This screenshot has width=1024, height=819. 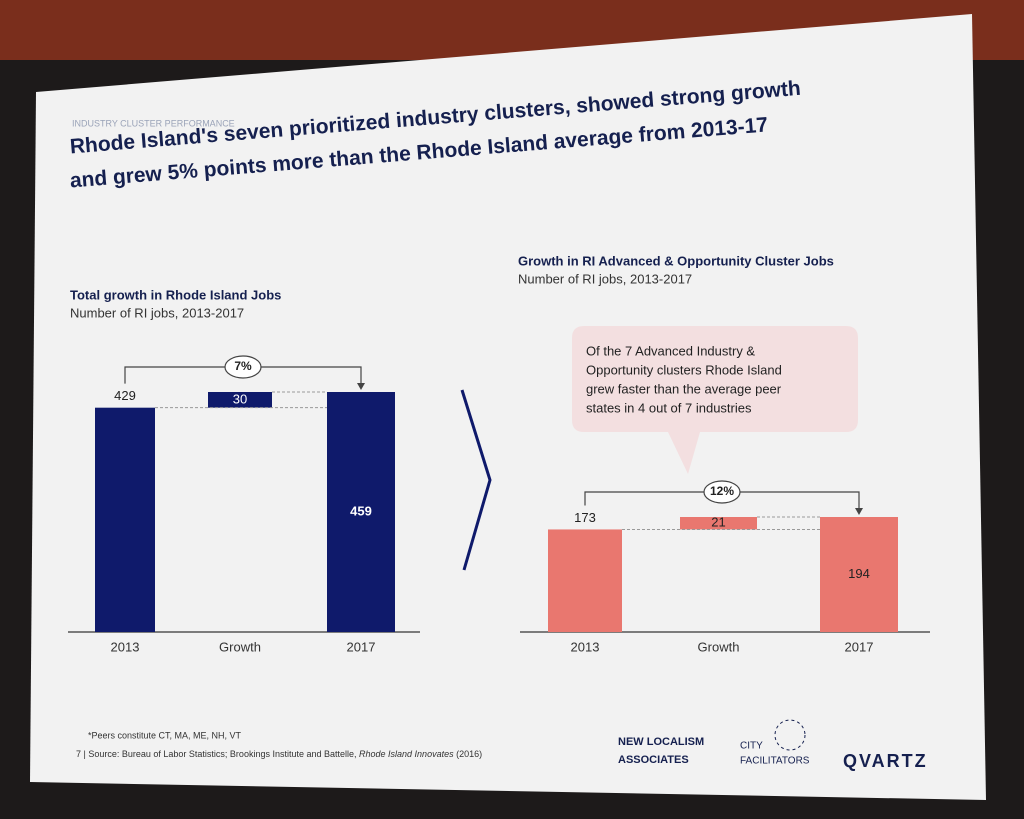 I want to click on logo: NEW LOCALISM, so click(x=661, y=742).